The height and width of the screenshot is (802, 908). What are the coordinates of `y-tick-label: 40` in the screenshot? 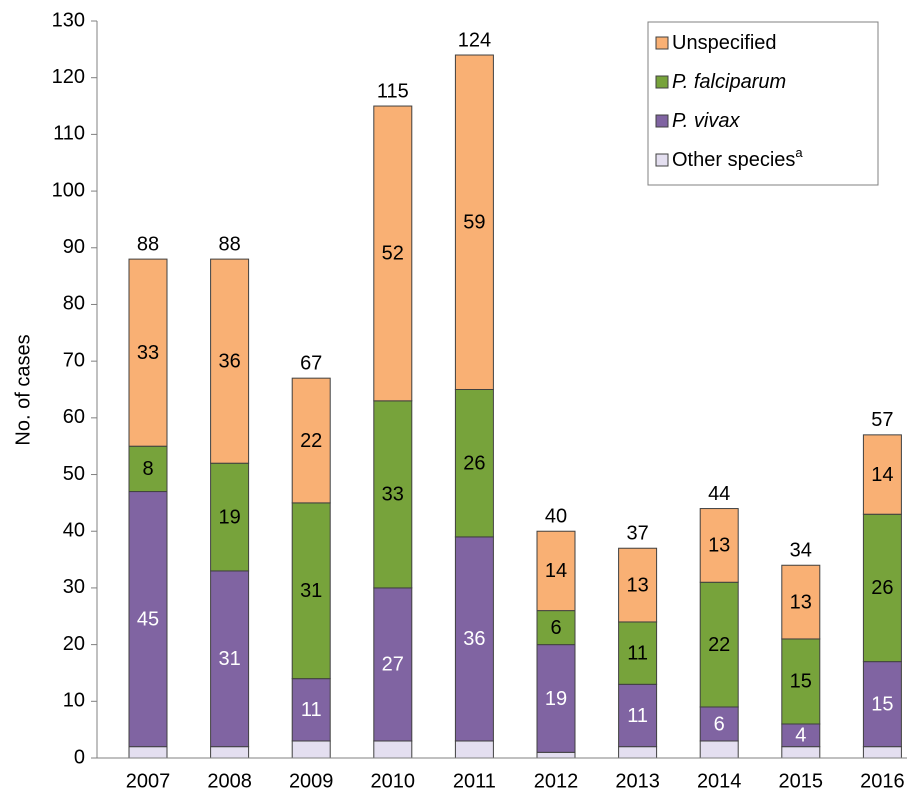 It's located at (74, 531).